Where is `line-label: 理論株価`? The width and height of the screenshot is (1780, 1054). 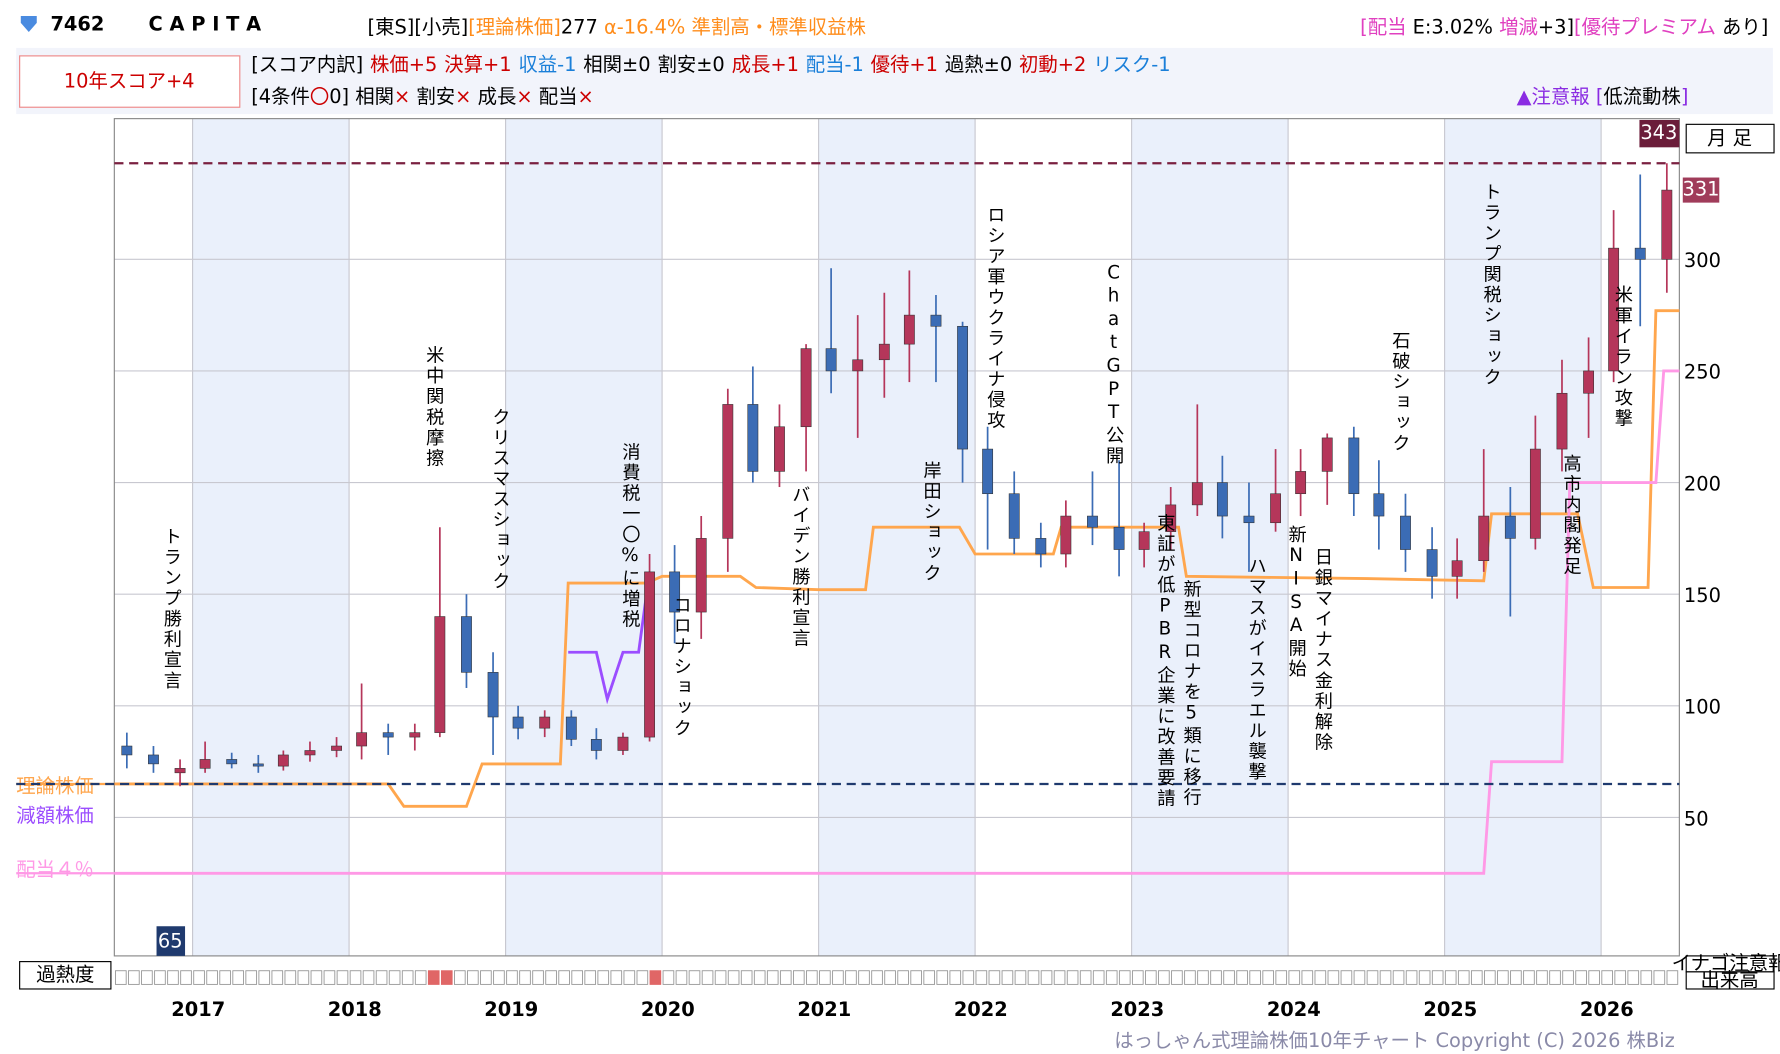 line-label: 理論株価 is located at coordinates (55, 786).